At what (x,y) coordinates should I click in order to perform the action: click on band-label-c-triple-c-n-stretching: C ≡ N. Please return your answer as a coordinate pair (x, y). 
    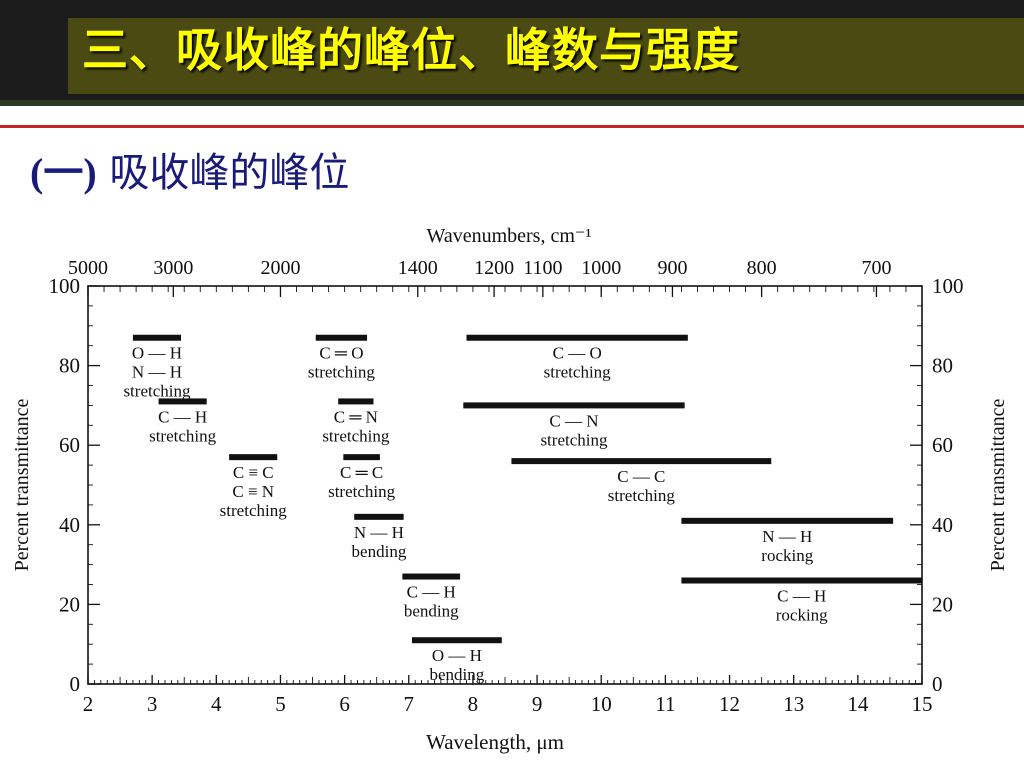
    Looking at the image, I should click on (253, 491).